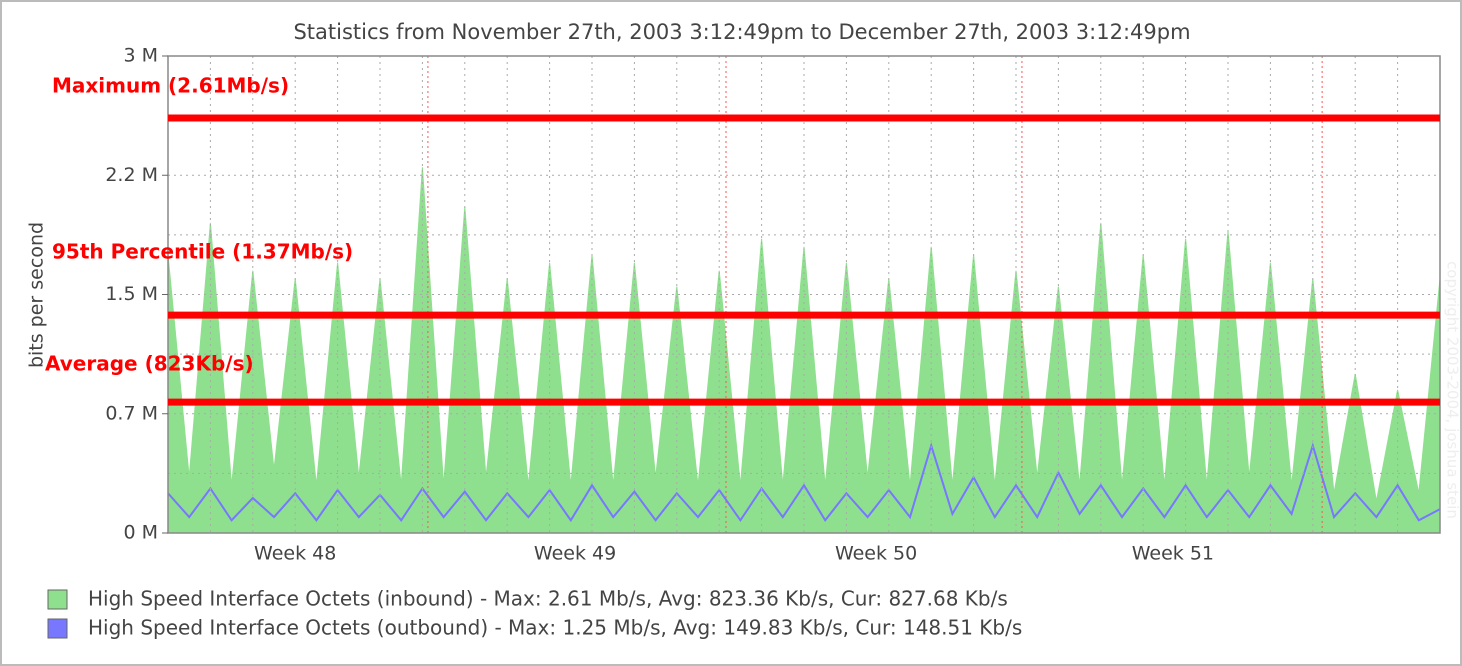  I want to click on x-tick-label: Week 49, so click(575, 554).